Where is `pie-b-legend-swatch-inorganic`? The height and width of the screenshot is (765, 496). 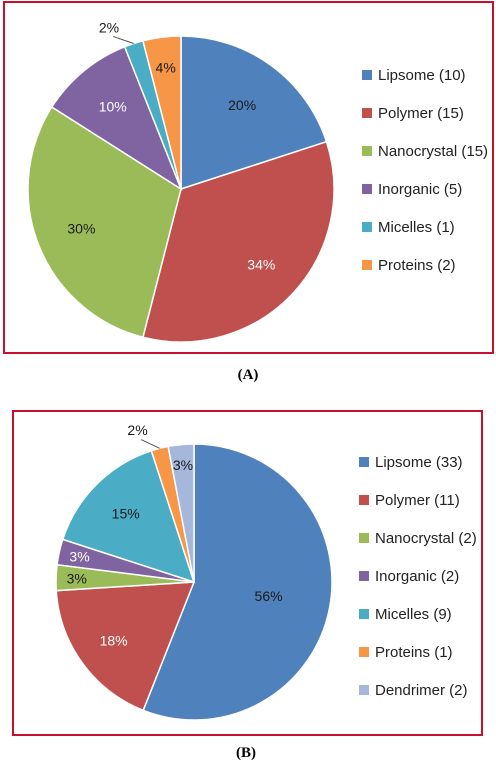
pie-b-legend-swatch-inorganic is located at coordinates (364, 576).